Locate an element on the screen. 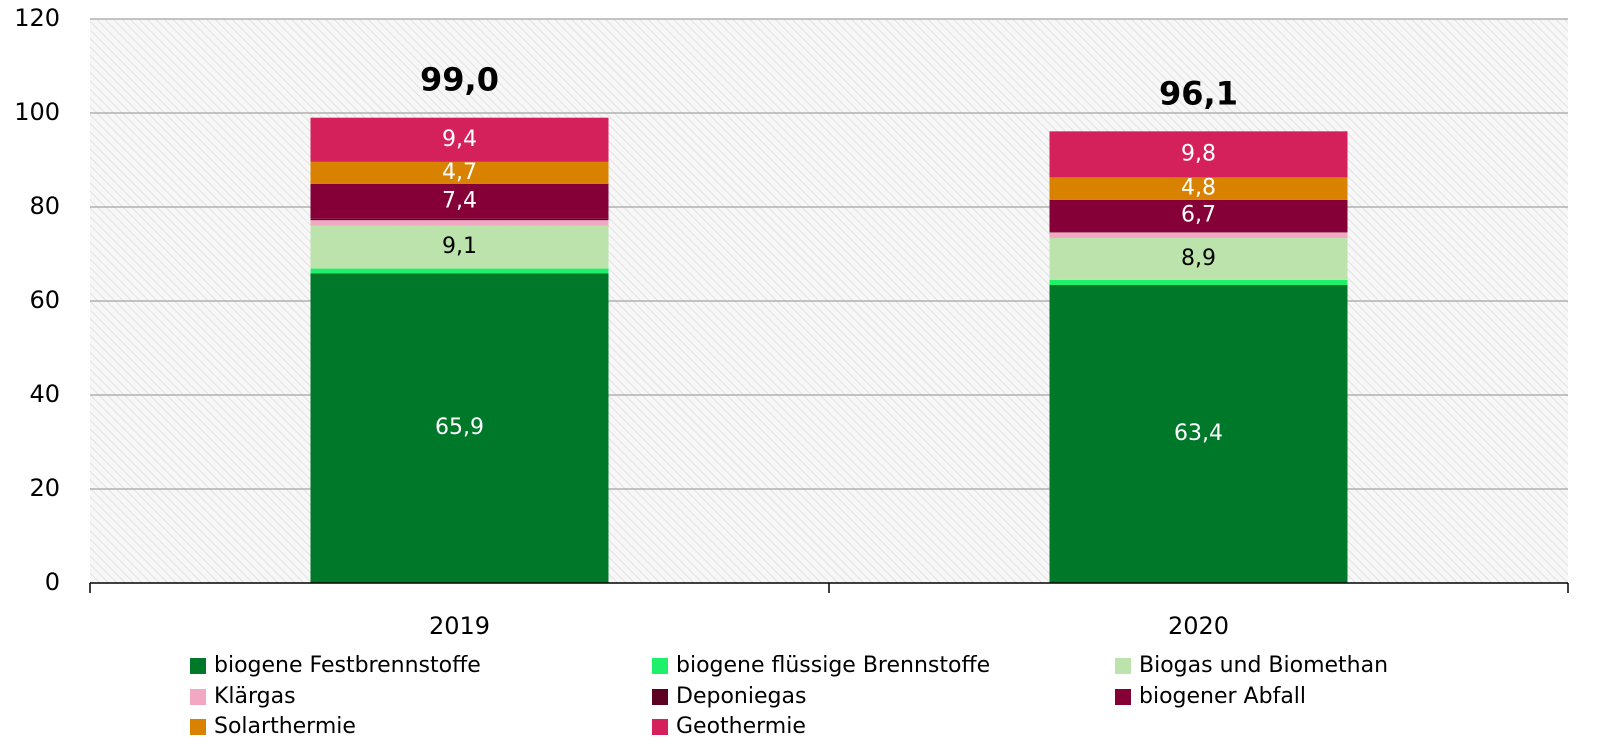 This screenshot has height=755, width=1600. legend-label: biogene Festbrennstoffe is located at coordinates (347, 665).